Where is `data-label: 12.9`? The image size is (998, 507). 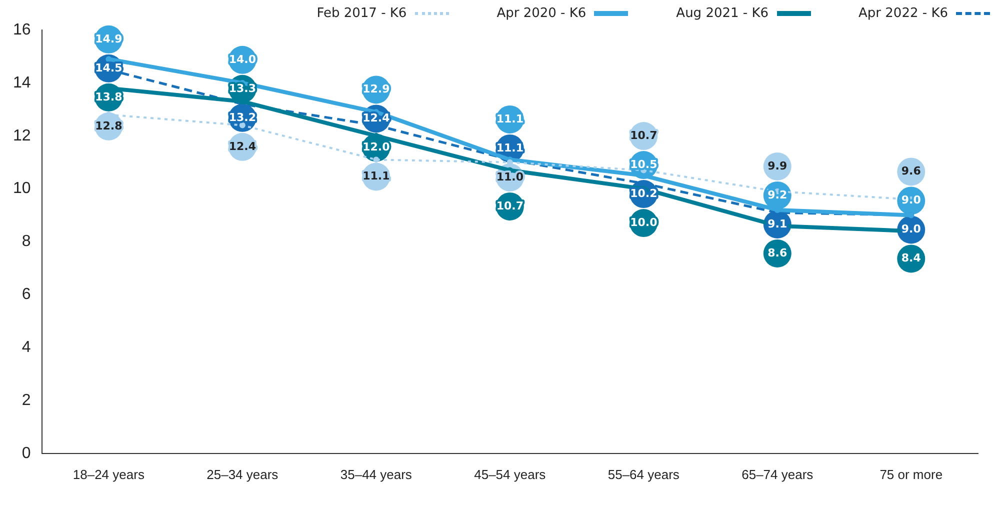 data-label: 12.9 is located at coordinates (376, 89).